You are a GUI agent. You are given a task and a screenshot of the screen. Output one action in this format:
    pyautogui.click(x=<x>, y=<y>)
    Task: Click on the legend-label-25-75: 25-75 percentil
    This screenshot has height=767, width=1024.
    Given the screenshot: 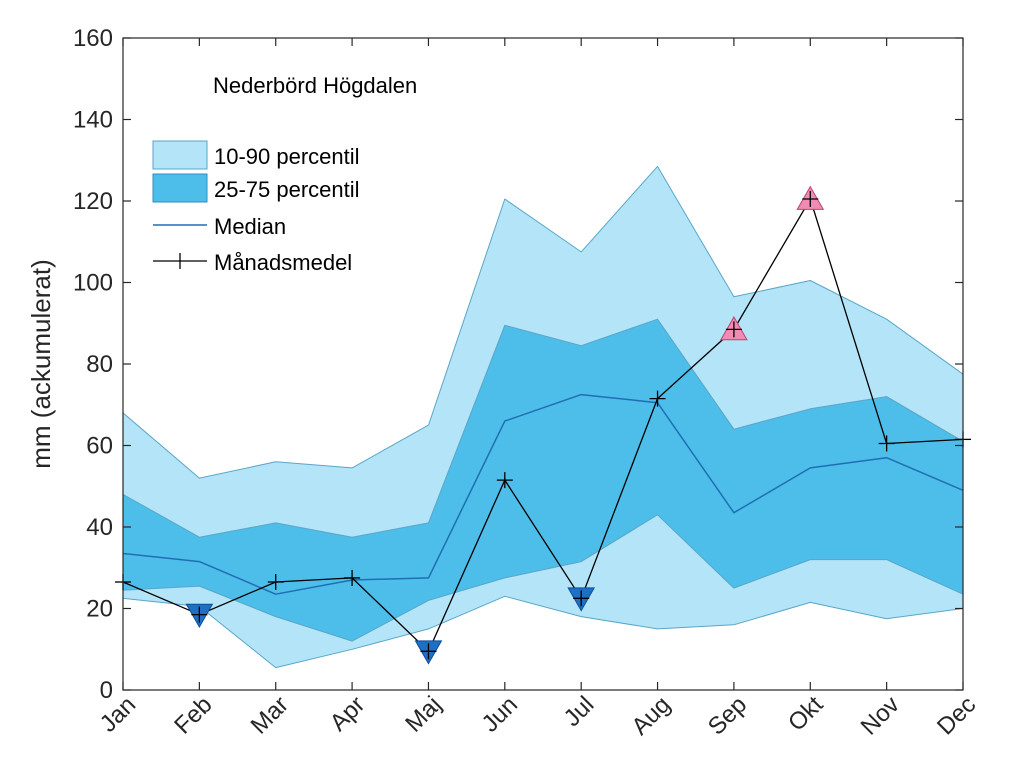 What is the action you would take?
    pyautogui.click(x=287, y=189)
    